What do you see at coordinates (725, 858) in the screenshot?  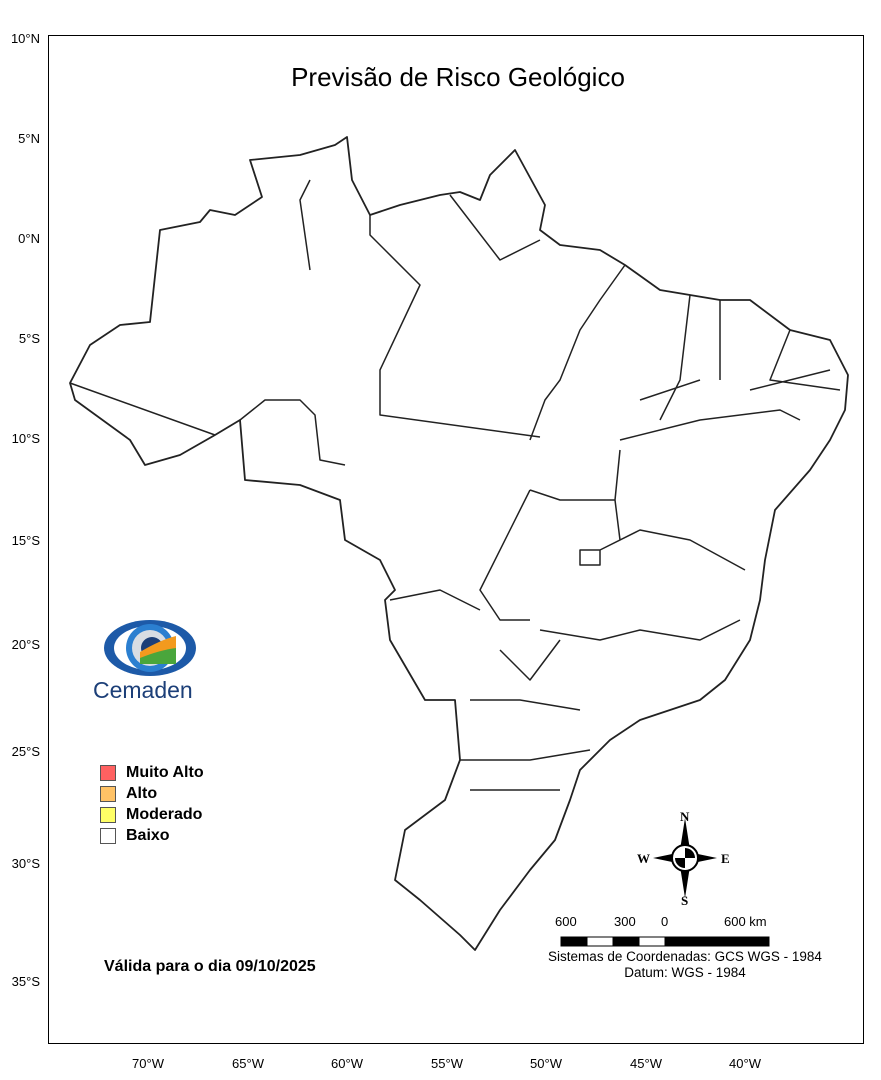 I see `compass-e: E` at bounding box center [725, 858].